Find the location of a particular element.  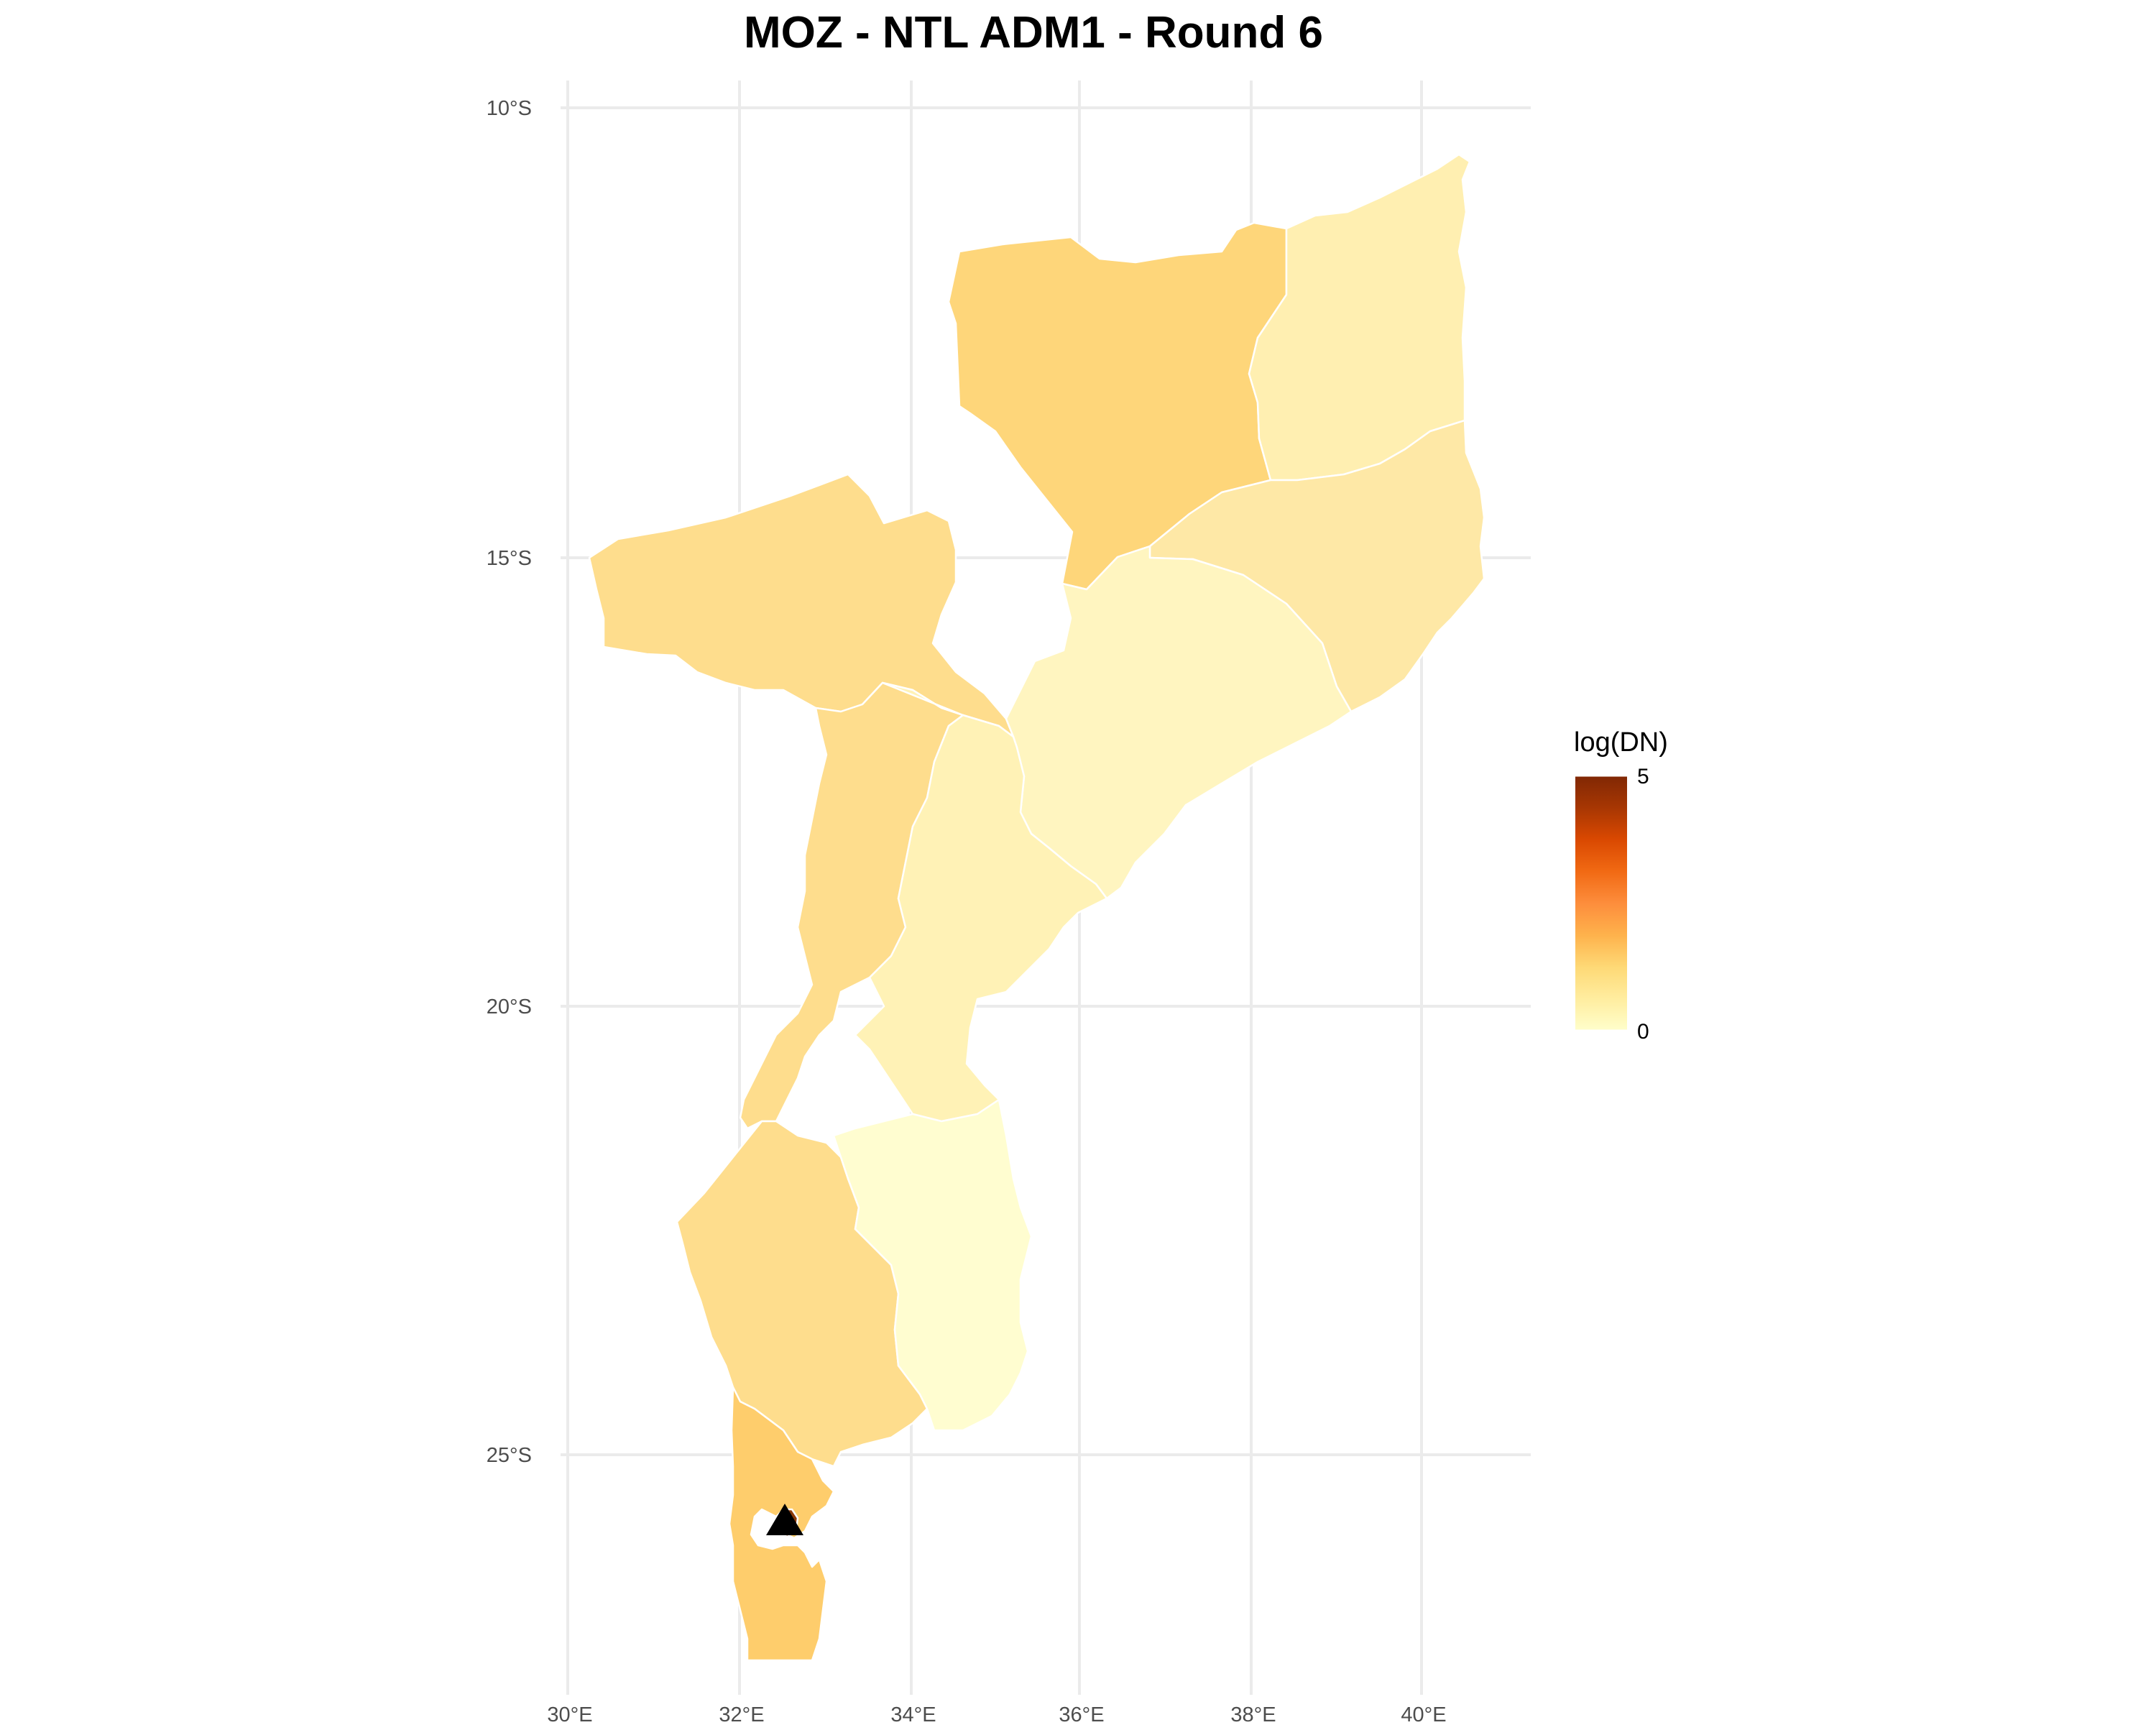

y-tick-label: 10°S is located at coordinates (509, 108).